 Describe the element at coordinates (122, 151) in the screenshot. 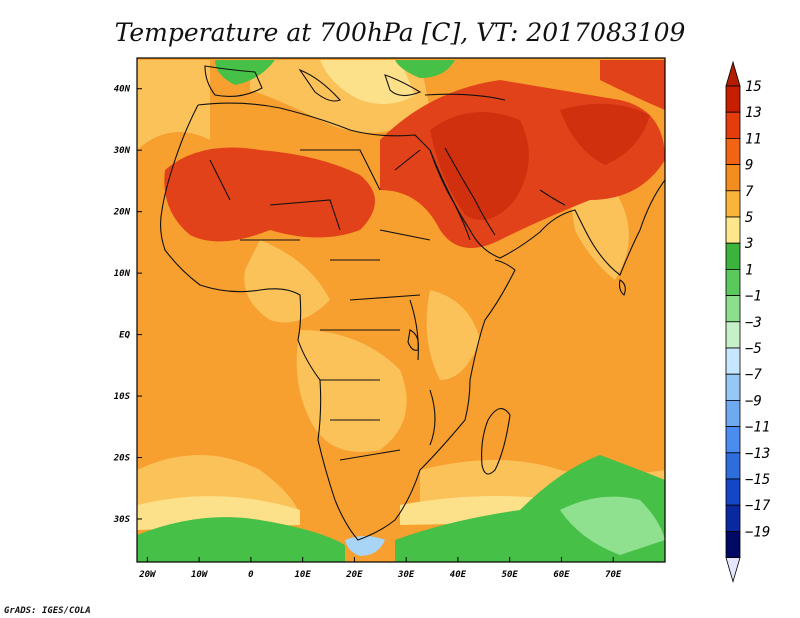

I see `lat-tick-label: 30N` at that location.